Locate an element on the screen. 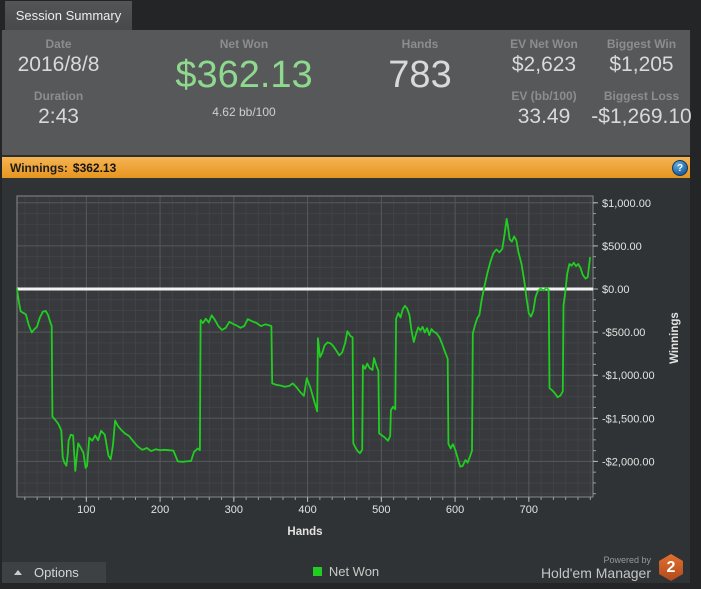 The height and width of the screenshot is (589, 701). biggest-loss-value: -$1,269.10 is located at coordinates (641, 116).